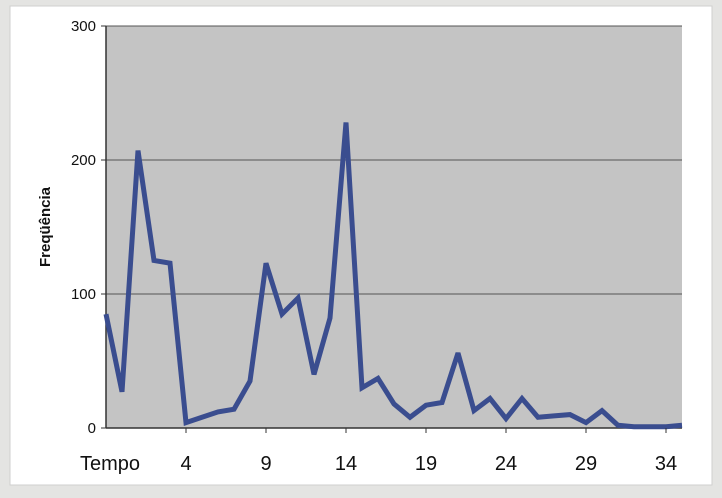  I want to click on x-tick-label-29: 29, so click(586, 464).